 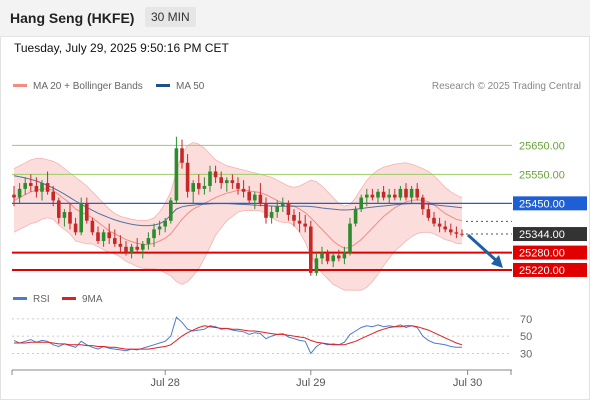 I want to click on legend-ma50: MA 50, so click(x=180, y=86).